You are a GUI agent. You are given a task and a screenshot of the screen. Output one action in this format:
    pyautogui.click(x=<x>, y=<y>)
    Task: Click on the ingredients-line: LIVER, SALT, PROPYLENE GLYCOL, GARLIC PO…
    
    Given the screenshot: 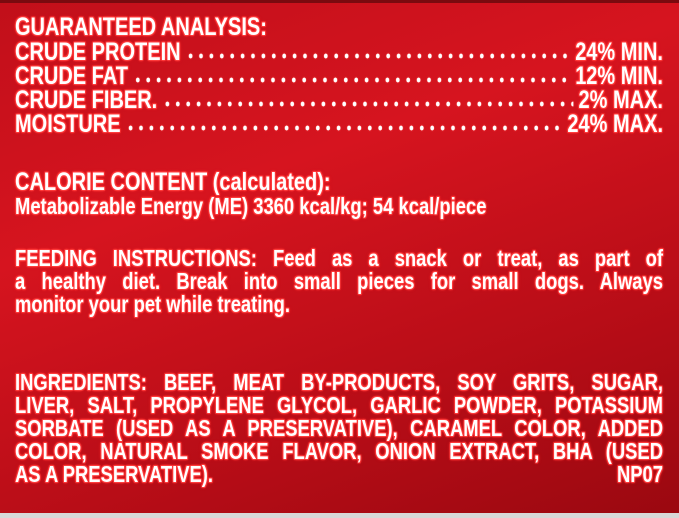 What is the action you would take?
    pyautogui.click(x=339, y=405)
    